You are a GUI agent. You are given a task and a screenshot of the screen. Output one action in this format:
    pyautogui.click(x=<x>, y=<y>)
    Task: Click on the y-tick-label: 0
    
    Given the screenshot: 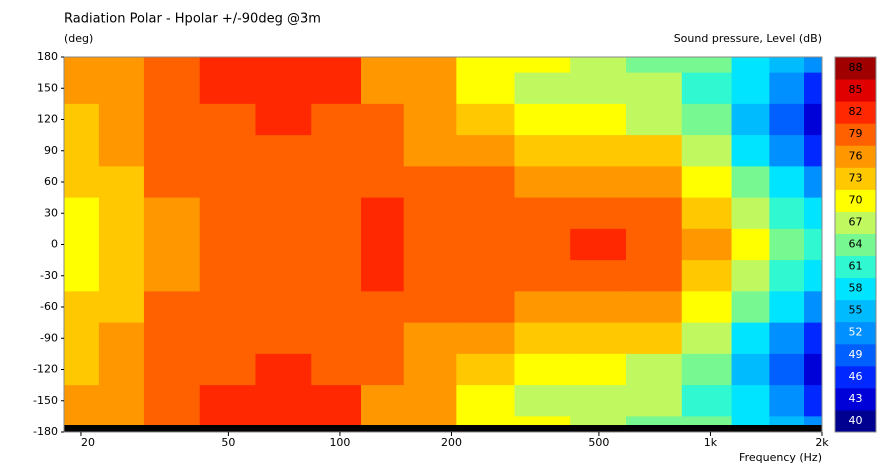 What is the action you would take?
    pyautogui.click(x=54, y=244)
    